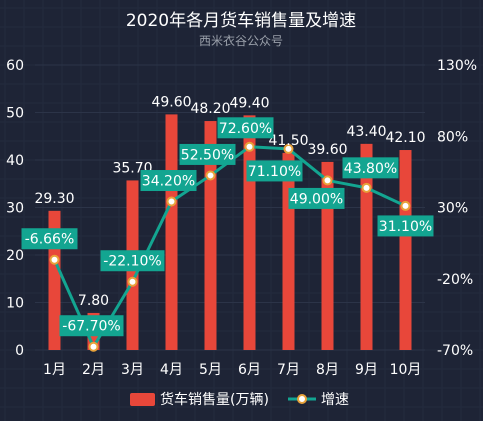 This screenshot has width=483, height=421. Describe the element at coordinates (19, 351) in the screenshot. I see `y-left-tick-label: 0` at that location.